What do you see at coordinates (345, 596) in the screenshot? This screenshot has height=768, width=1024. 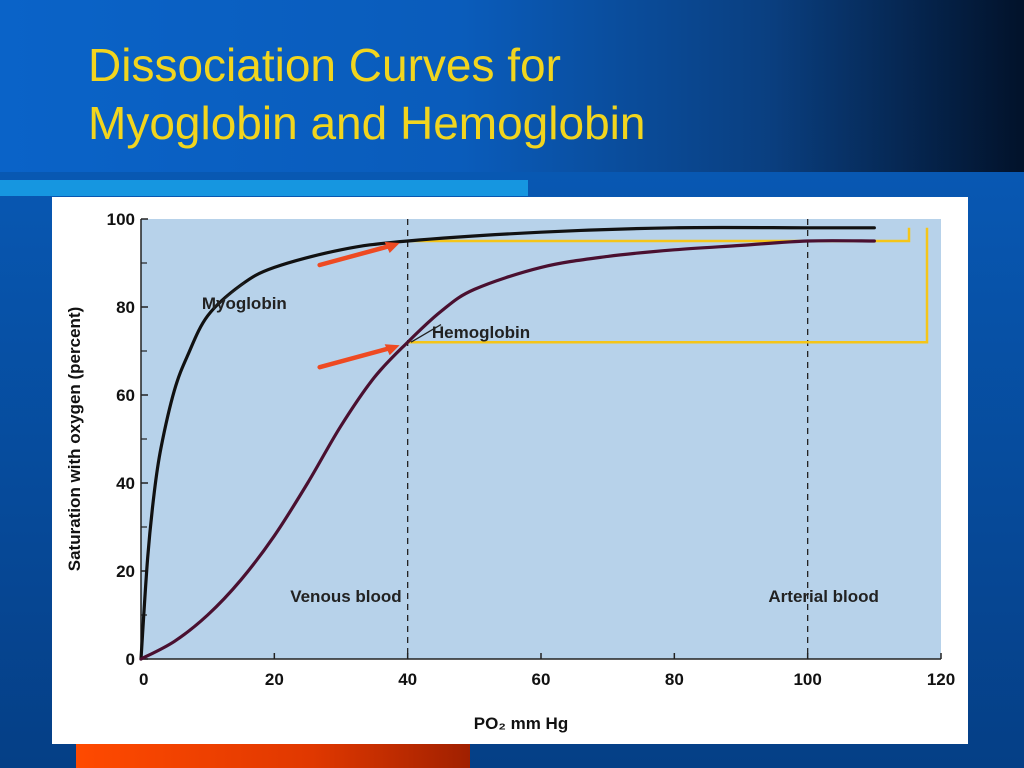 I see `reference-label: Venous blood` at bounding box center [345, 596].